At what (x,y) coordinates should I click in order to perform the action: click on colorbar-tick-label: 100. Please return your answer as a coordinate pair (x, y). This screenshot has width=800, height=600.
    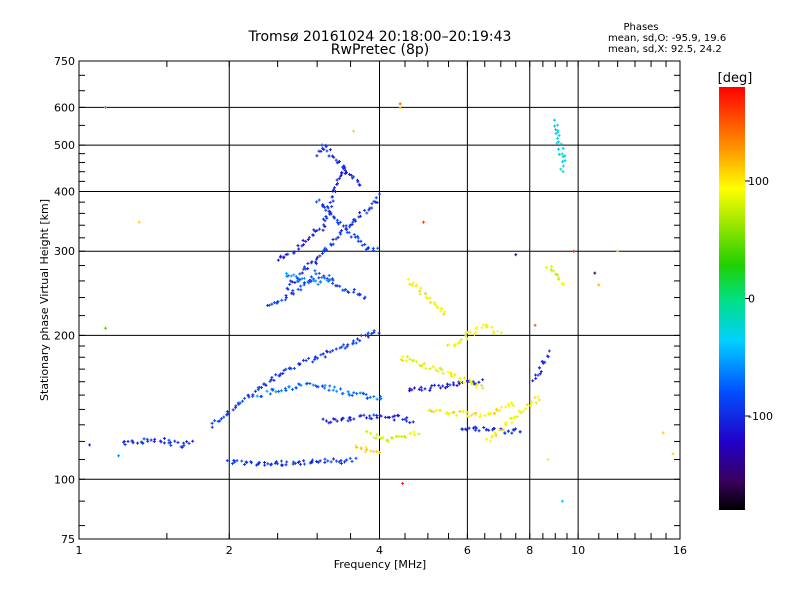
    Looking at the image, I should click on (758, 181).